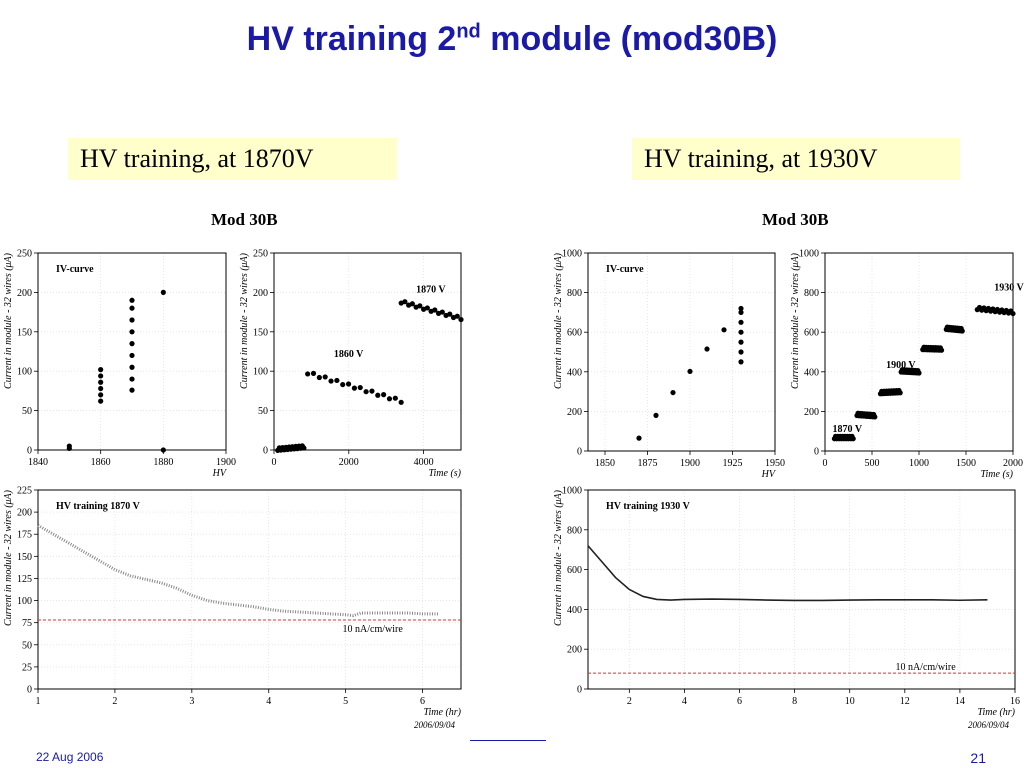  Describe the element at coordinates (648, 463) in the screenshot. I see `r1-xtick-label: 1875` at that location.